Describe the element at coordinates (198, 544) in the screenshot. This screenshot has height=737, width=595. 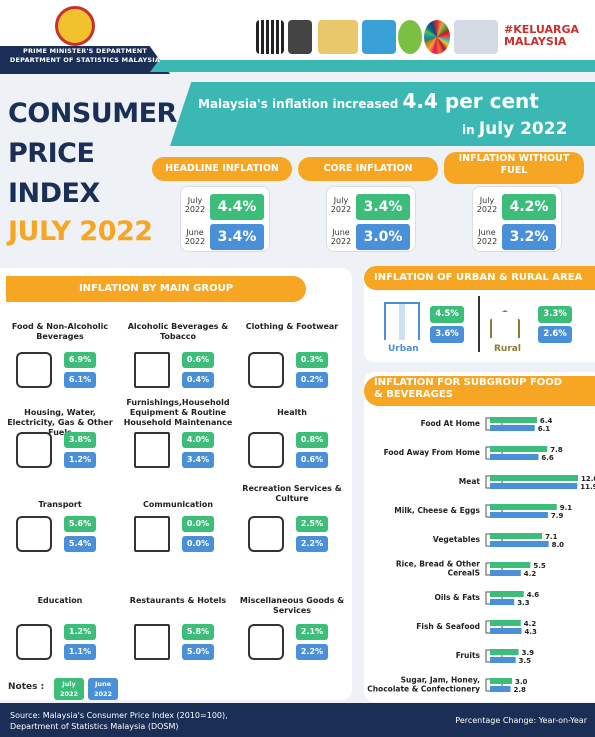
I see `group-june-value: 0.0%` at that location.